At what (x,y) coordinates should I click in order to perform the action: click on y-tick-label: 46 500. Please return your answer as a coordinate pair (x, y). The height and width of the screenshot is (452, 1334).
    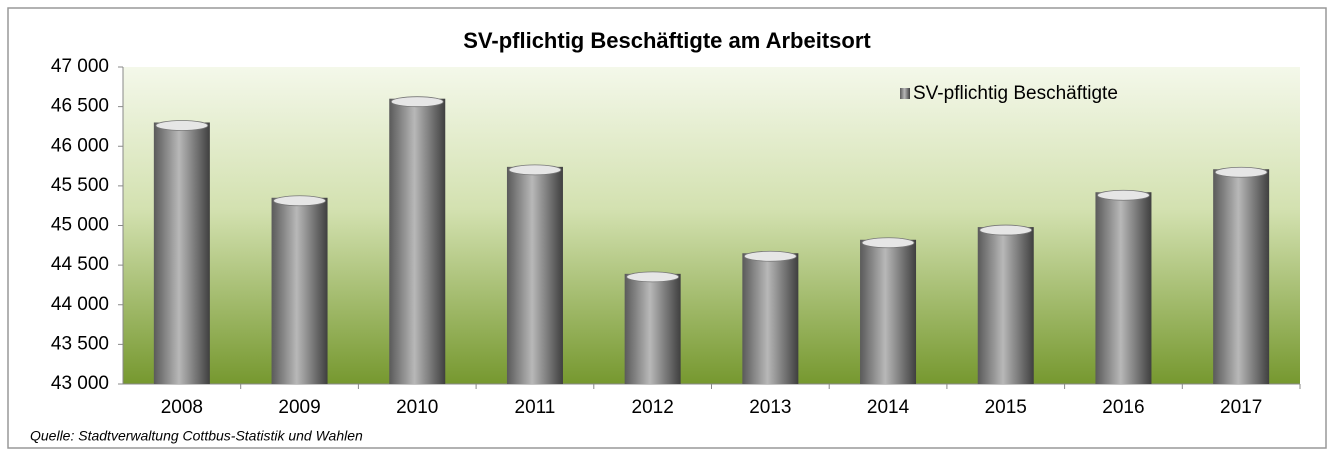
    Looking at the image, I should click on (80, 106).